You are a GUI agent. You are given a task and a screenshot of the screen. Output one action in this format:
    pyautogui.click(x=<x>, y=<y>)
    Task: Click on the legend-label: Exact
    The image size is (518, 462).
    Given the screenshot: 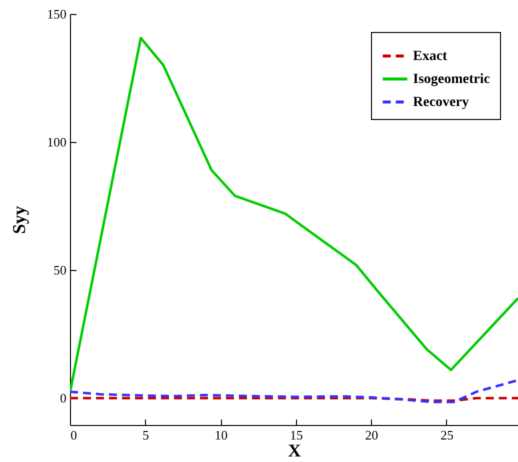 What is the action you would take?
    pyautogui.click(x=430, y=56)
    